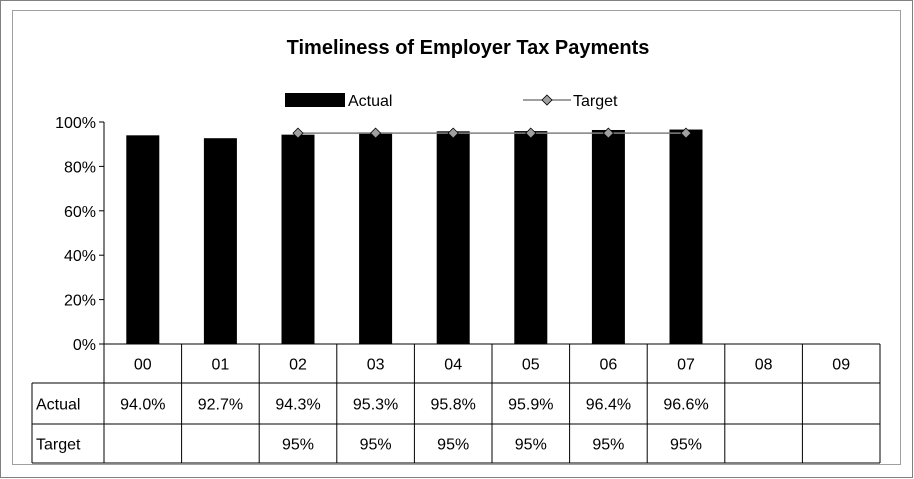 The width and height of the screenshot is (914, 479). What do you see at coordinates (221, 365) in the screenshot?
I see `category-label-01: 01` at bounding box center [221, 365].